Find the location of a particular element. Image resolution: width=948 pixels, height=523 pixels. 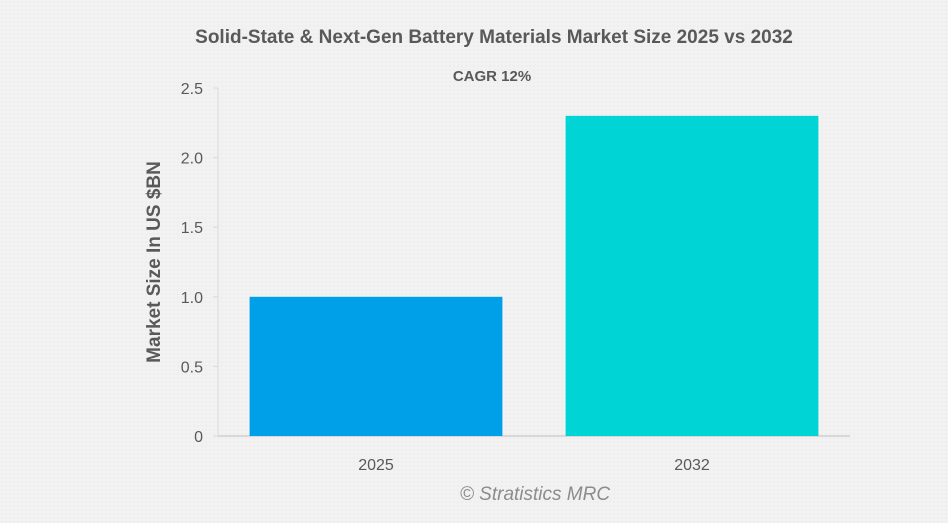

watermark: © Stratistics MRC is located at coordinates (535, 494).